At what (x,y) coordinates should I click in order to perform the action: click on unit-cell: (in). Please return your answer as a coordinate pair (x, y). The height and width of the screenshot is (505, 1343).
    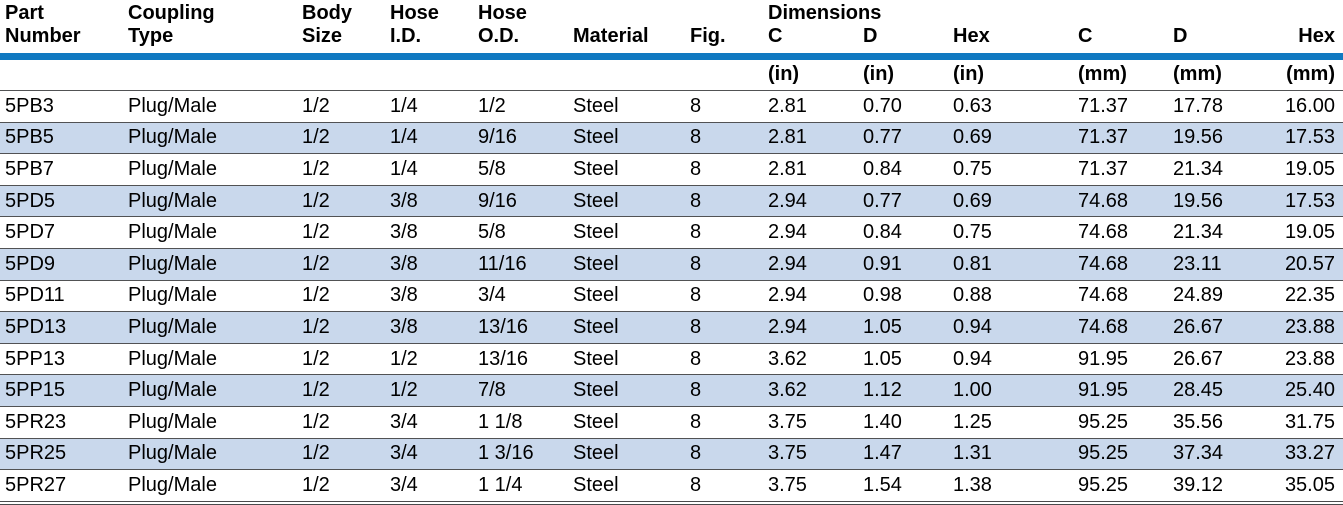
    Looking at the image, I should click on (969, 74).